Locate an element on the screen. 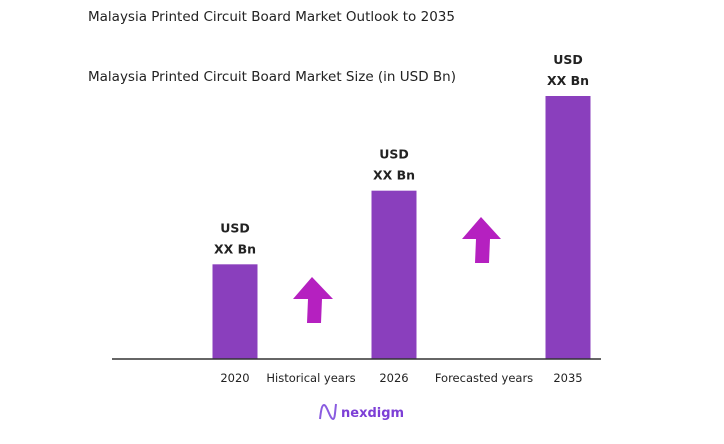 Image resolution: width=724 pixels, height=444 pixels. bar-2035 is located at coordinates (568, 227).